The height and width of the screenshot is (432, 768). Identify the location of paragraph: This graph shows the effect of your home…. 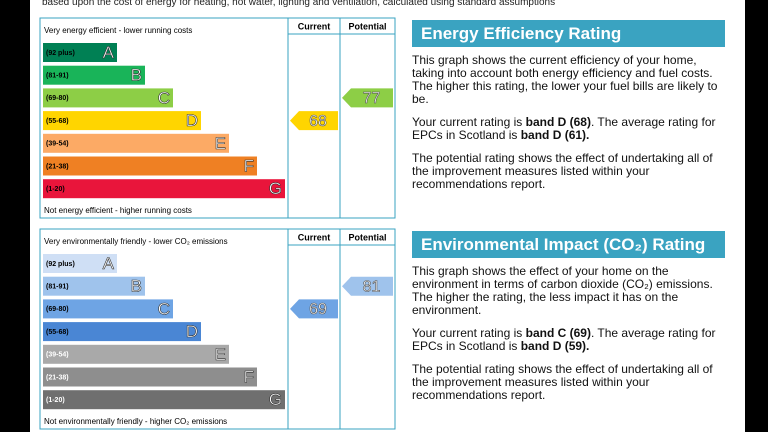
(571, 291).